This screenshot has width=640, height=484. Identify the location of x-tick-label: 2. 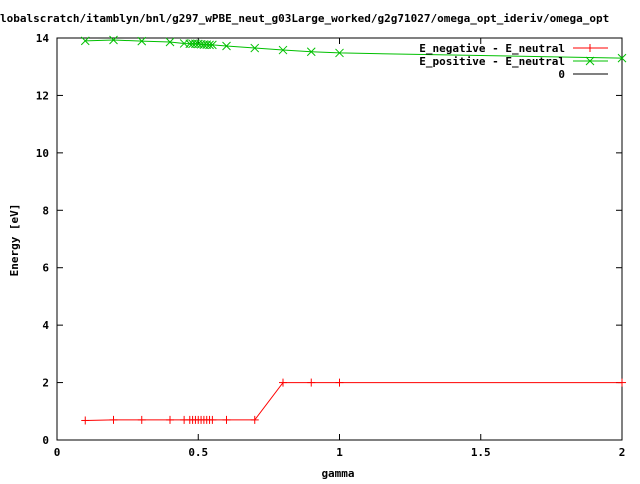
(622, 452).